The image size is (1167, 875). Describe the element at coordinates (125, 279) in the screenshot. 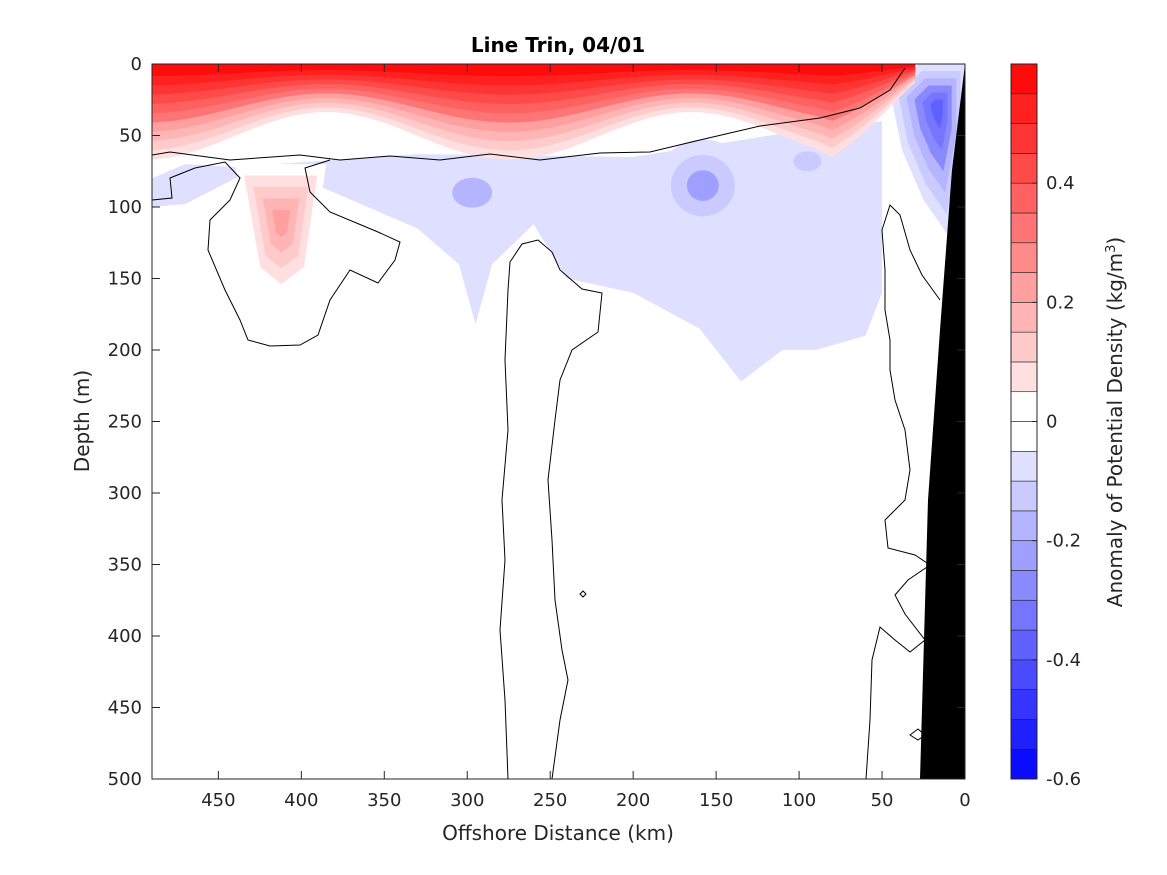

I see `y-tick-label: 150` at that location.